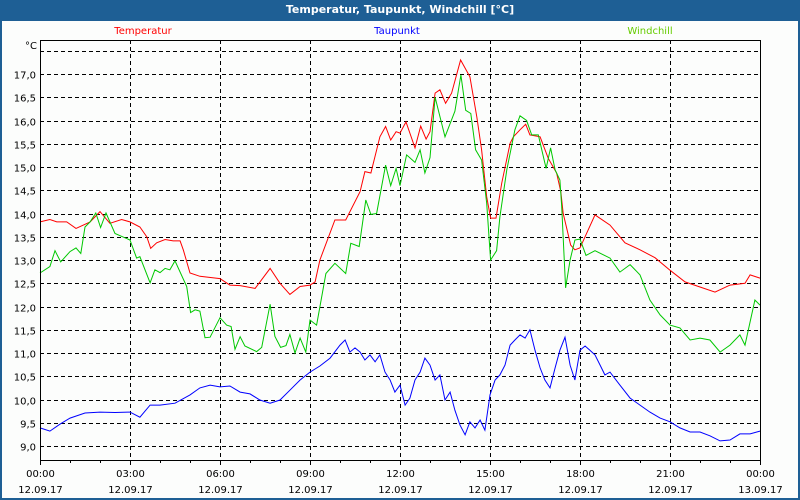 This screenshot has width=800, height=500. What do you see at coordinates (31, 46) in the screenshot?
I see `y-axis-unit: °C` at bounding box center [31, 46].